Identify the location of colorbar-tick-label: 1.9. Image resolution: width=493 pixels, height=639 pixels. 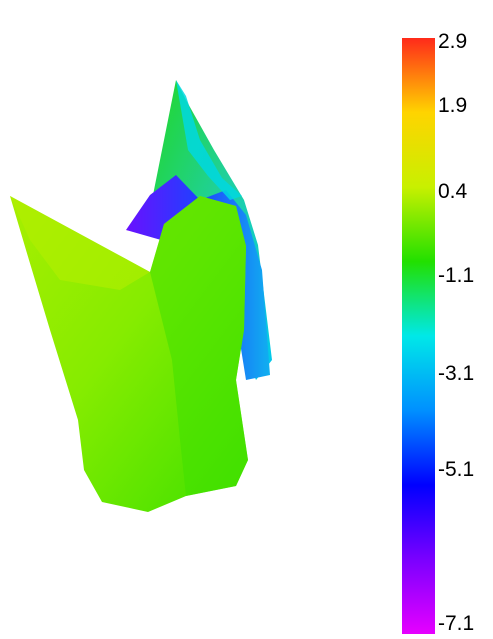
(452, 105).